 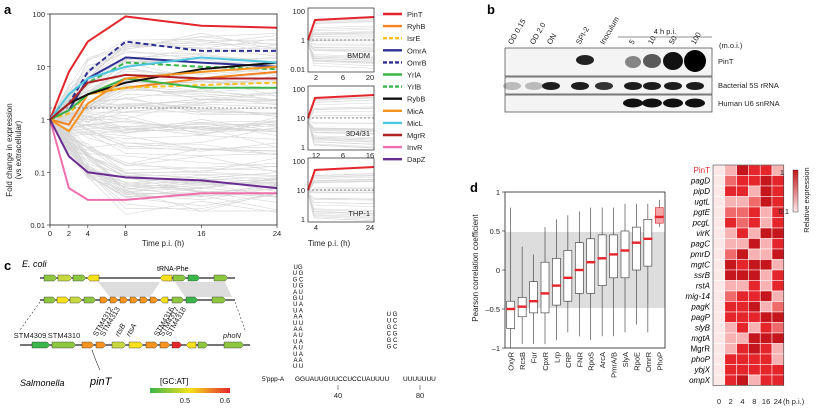 What do you see at coordinates (534, 357) in the screenshot?
I see `box-x-label: Fur` at bounding box center [534, 357].